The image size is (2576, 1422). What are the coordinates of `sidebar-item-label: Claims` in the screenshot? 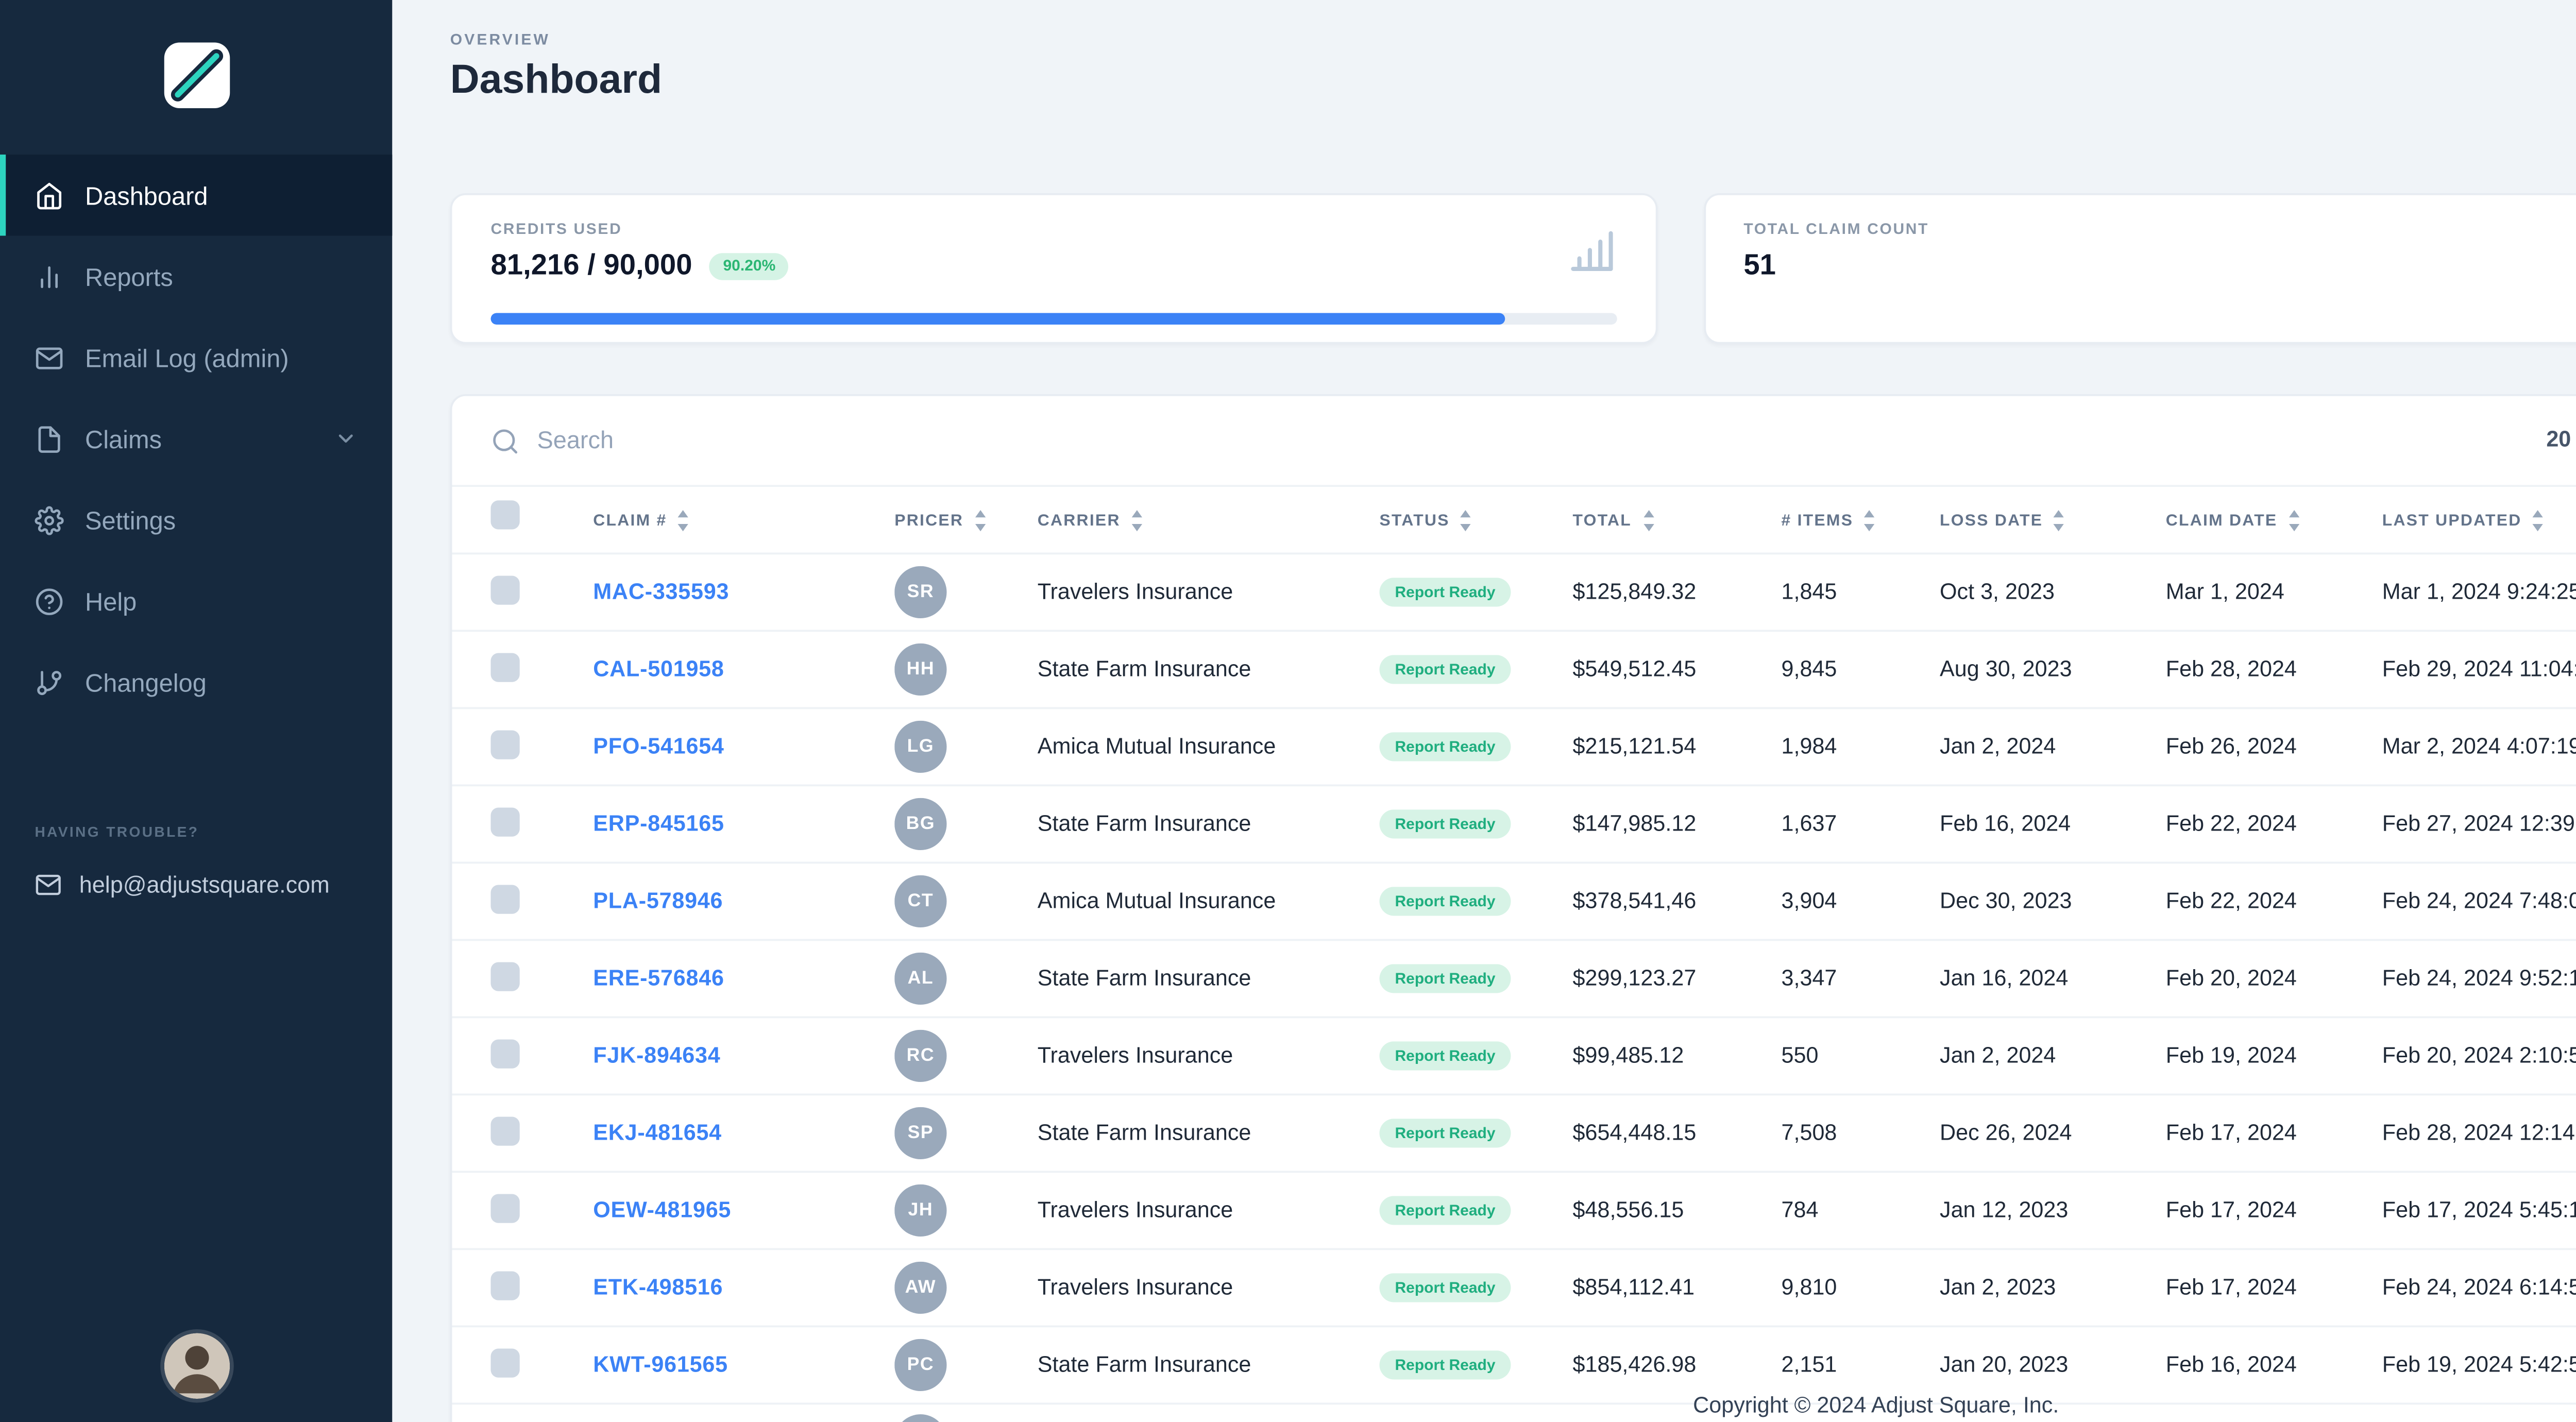 It's located at (124, 438).